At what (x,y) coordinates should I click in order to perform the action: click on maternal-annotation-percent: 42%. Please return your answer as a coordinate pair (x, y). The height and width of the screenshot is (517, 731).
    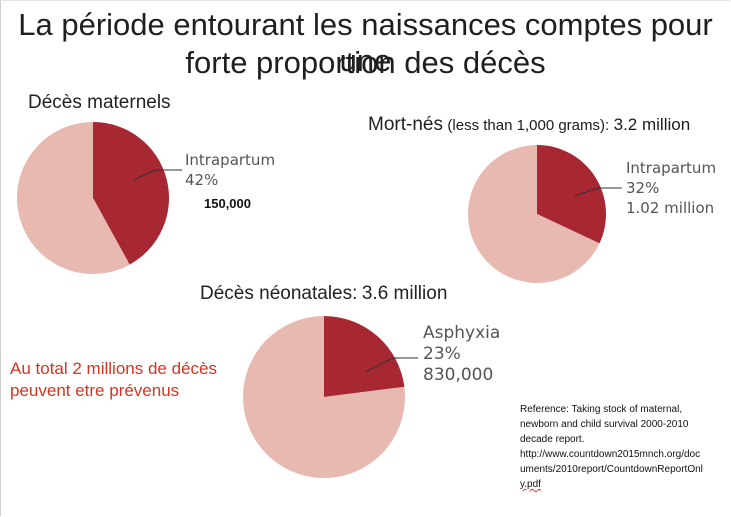
    Looking at the image, I should click on (202, 180).